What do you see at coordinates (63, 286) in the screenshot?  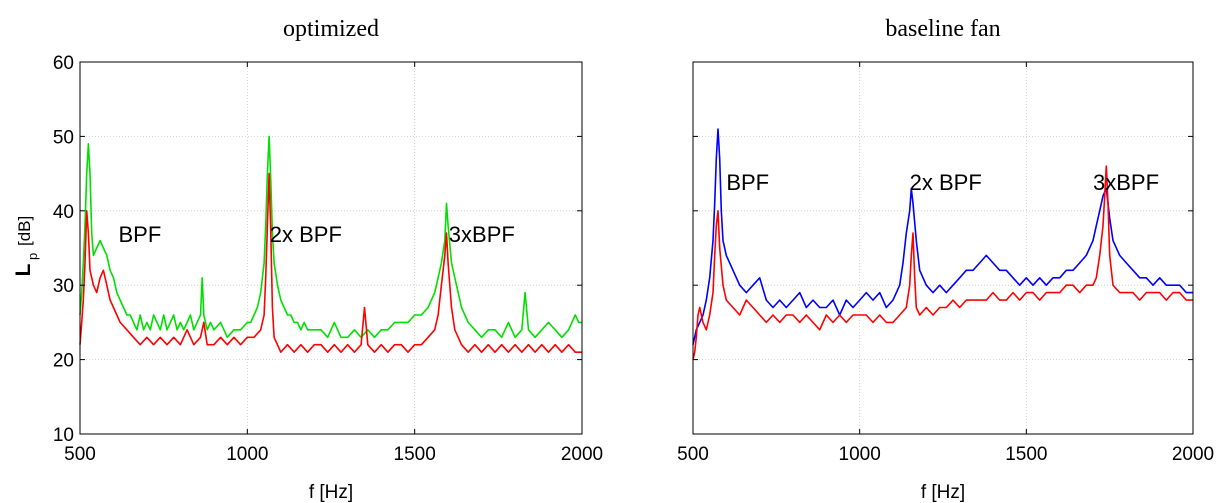 I see `y-tick-label: 30` at bounding box center [63, 286].